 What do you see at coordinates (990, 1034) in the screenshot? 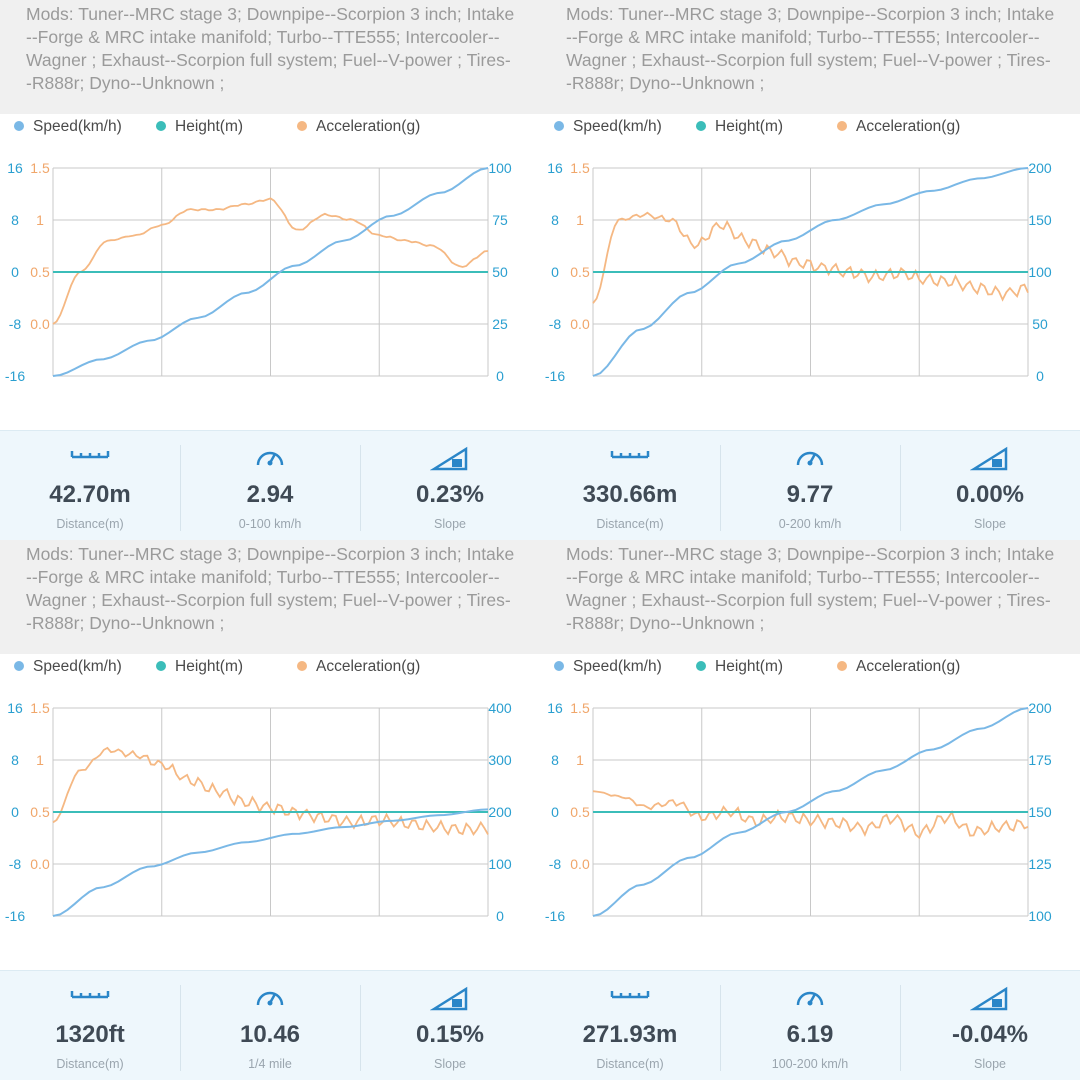
I see `stat-value: -0.04%` at bounding box center [990, 1034].